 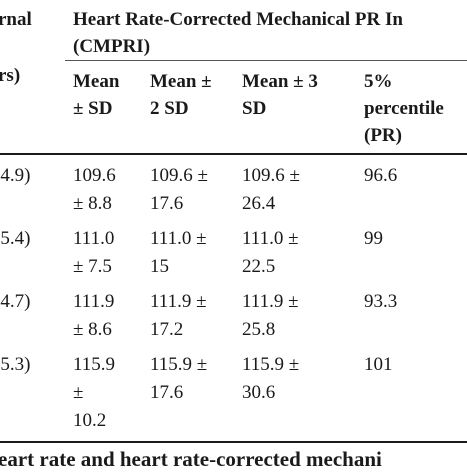 What do you see at coordinates (383, 135) in the screenshot?
I see `col-header-5th-percentile-line-3: (PR)` at bounding box center [383, 135].